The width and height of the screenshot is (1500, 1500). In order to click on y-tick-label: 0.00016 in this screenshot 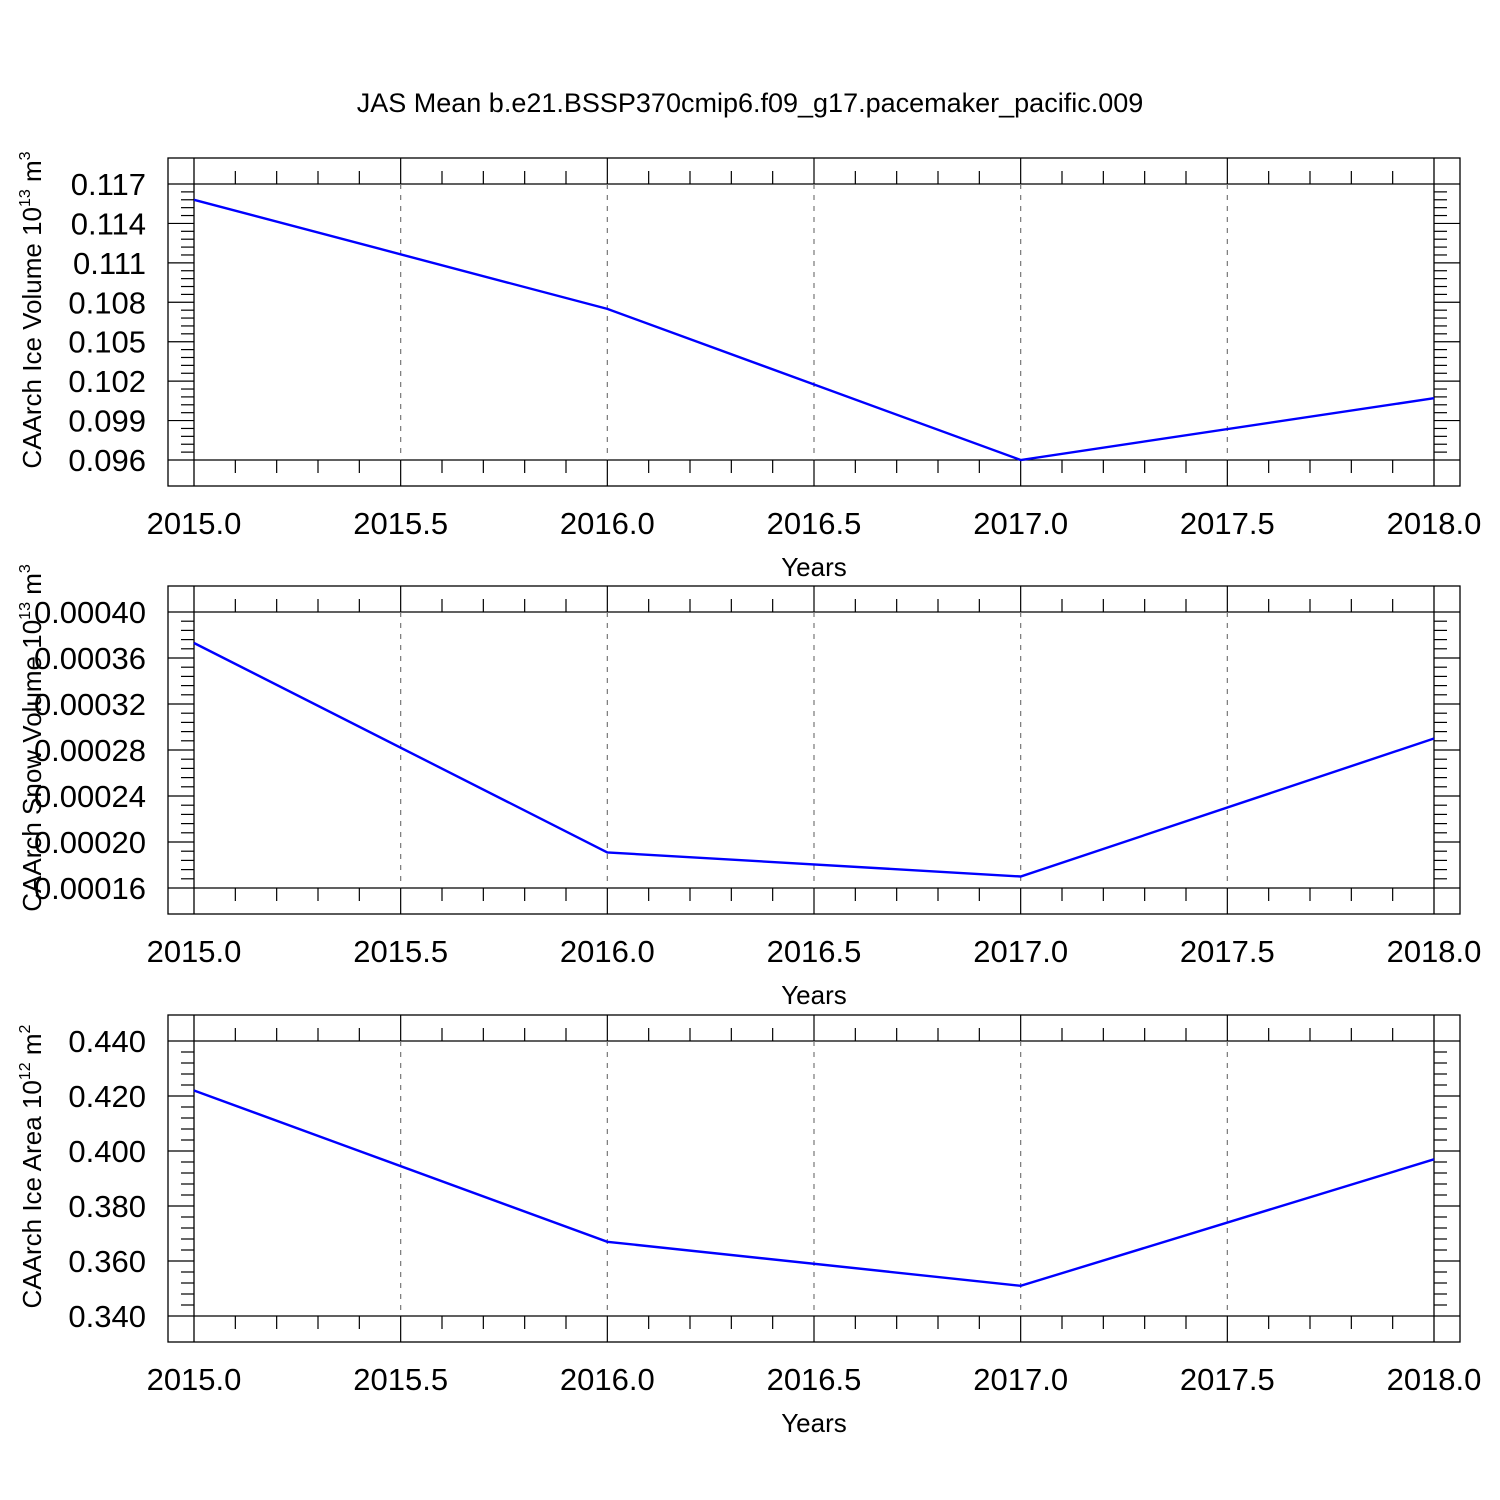, I will do `click(90, 888)`.